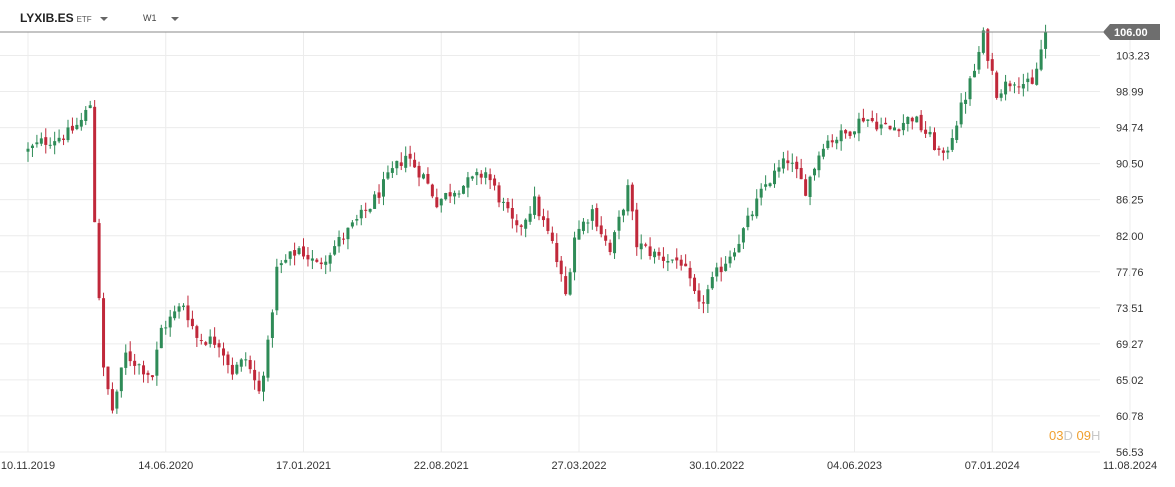 The height and width of the screenshot is (487, 1175). What do you see at coordinates (161, 18) in the screenshot?
I see `timeframe-selector: W1` at bounding box center [161, 18].